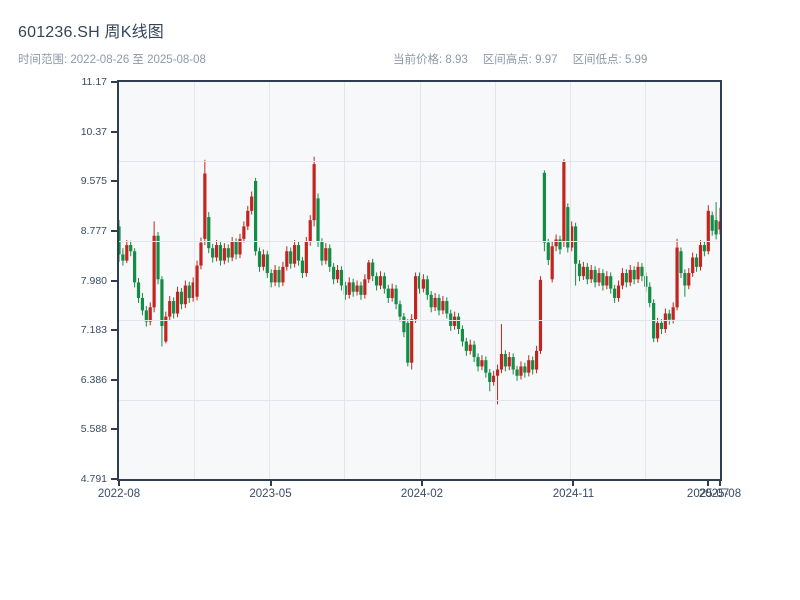 This screenshot has width=800, height=600. Describe the element at coordinates (93, 131) in the screenshot. I see `y-tick-label: 10.37` at that location.